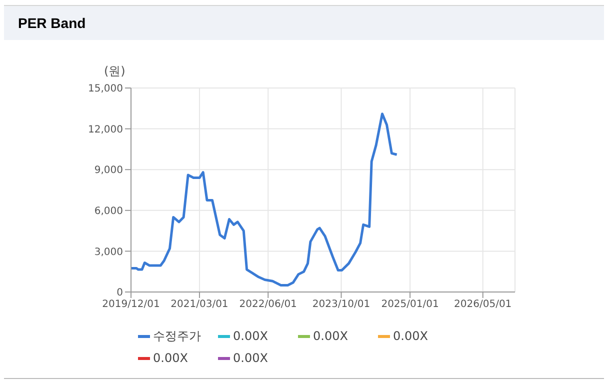  What do you see at coordinates (410, 304) in the screenshot?
I see `x-tick-label: 2025/01/01` at bounding box center [410, 304].